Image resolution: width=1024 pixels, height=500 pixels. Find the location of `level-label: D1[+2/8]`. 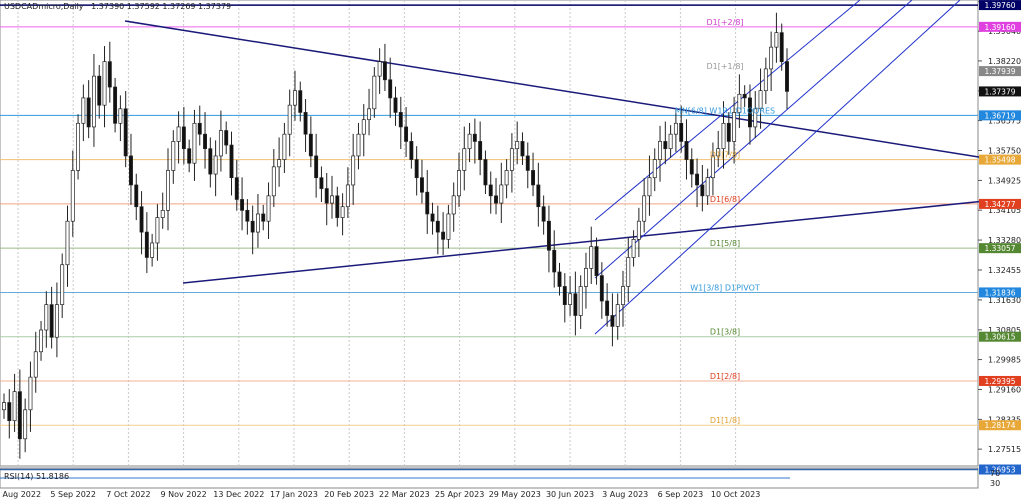

level-label: D1[+2/8] is located at coordinates (724, 22).